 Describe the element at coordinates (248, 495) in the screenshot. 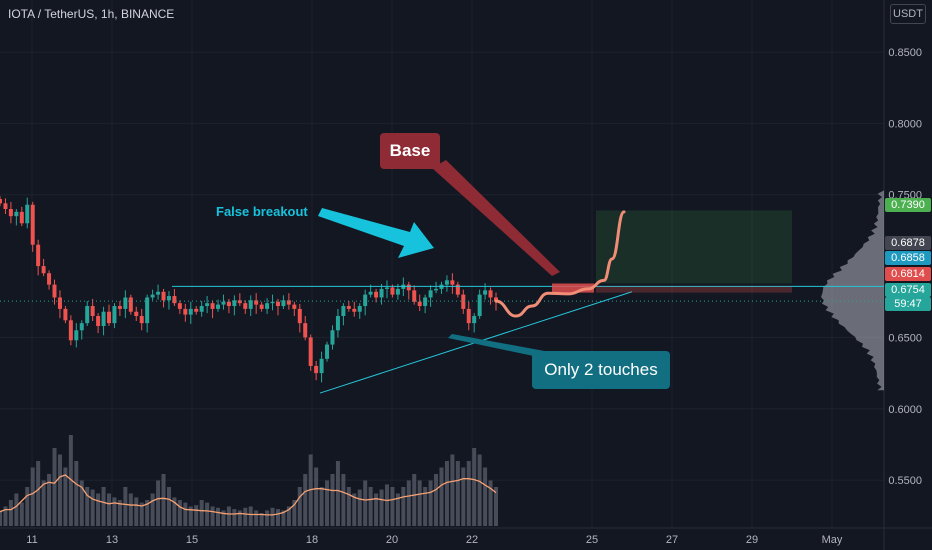

I see `volume-ma-line` at that location.